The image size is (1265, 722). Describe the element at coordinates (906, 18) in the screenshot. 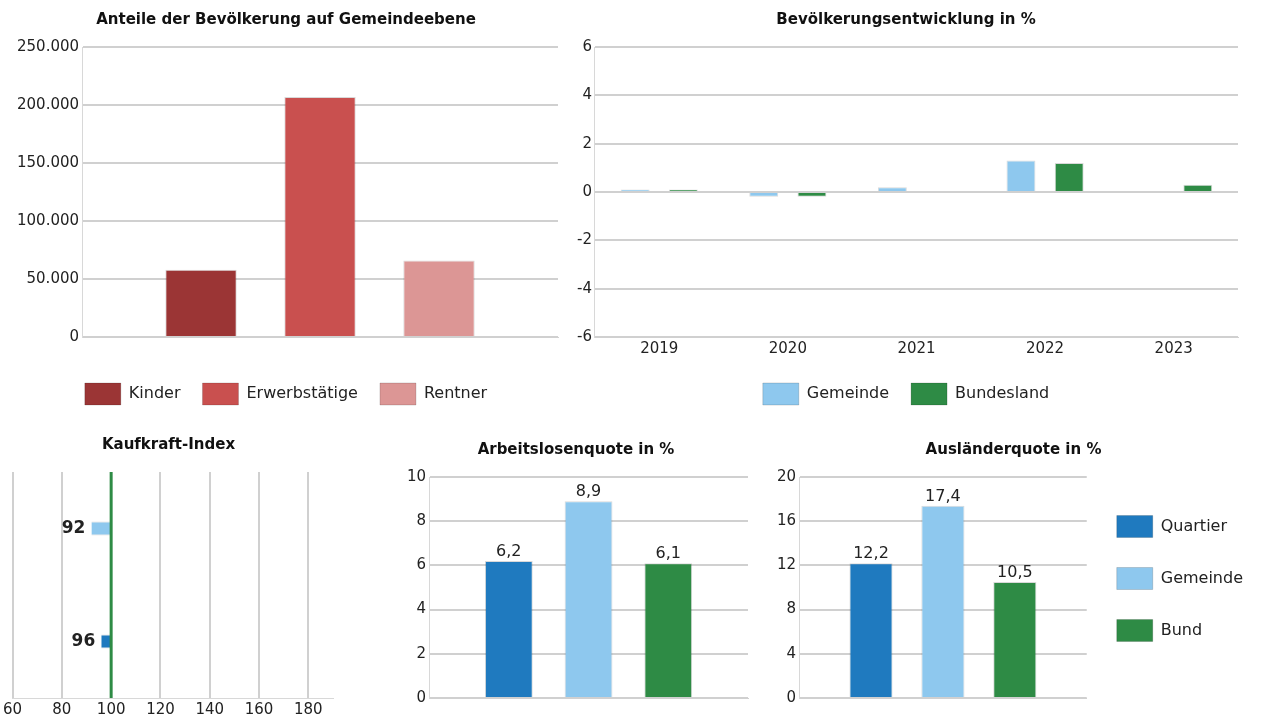

I see `chart-title: Bevölkerungsentwicklung in %` at that location.